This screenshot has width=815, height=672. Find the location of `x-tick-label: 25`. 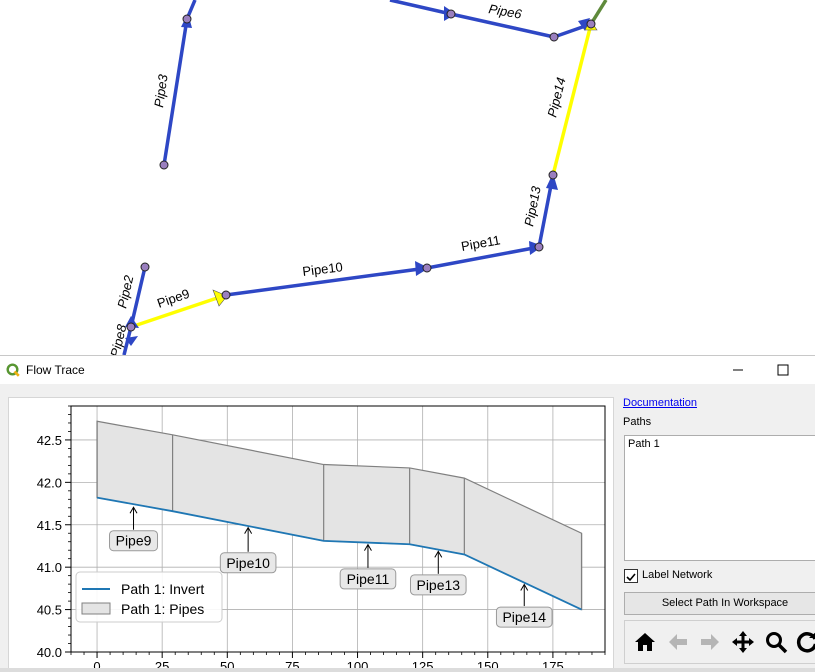

x-tick-label: 25 is located at coordinates (162, 664).